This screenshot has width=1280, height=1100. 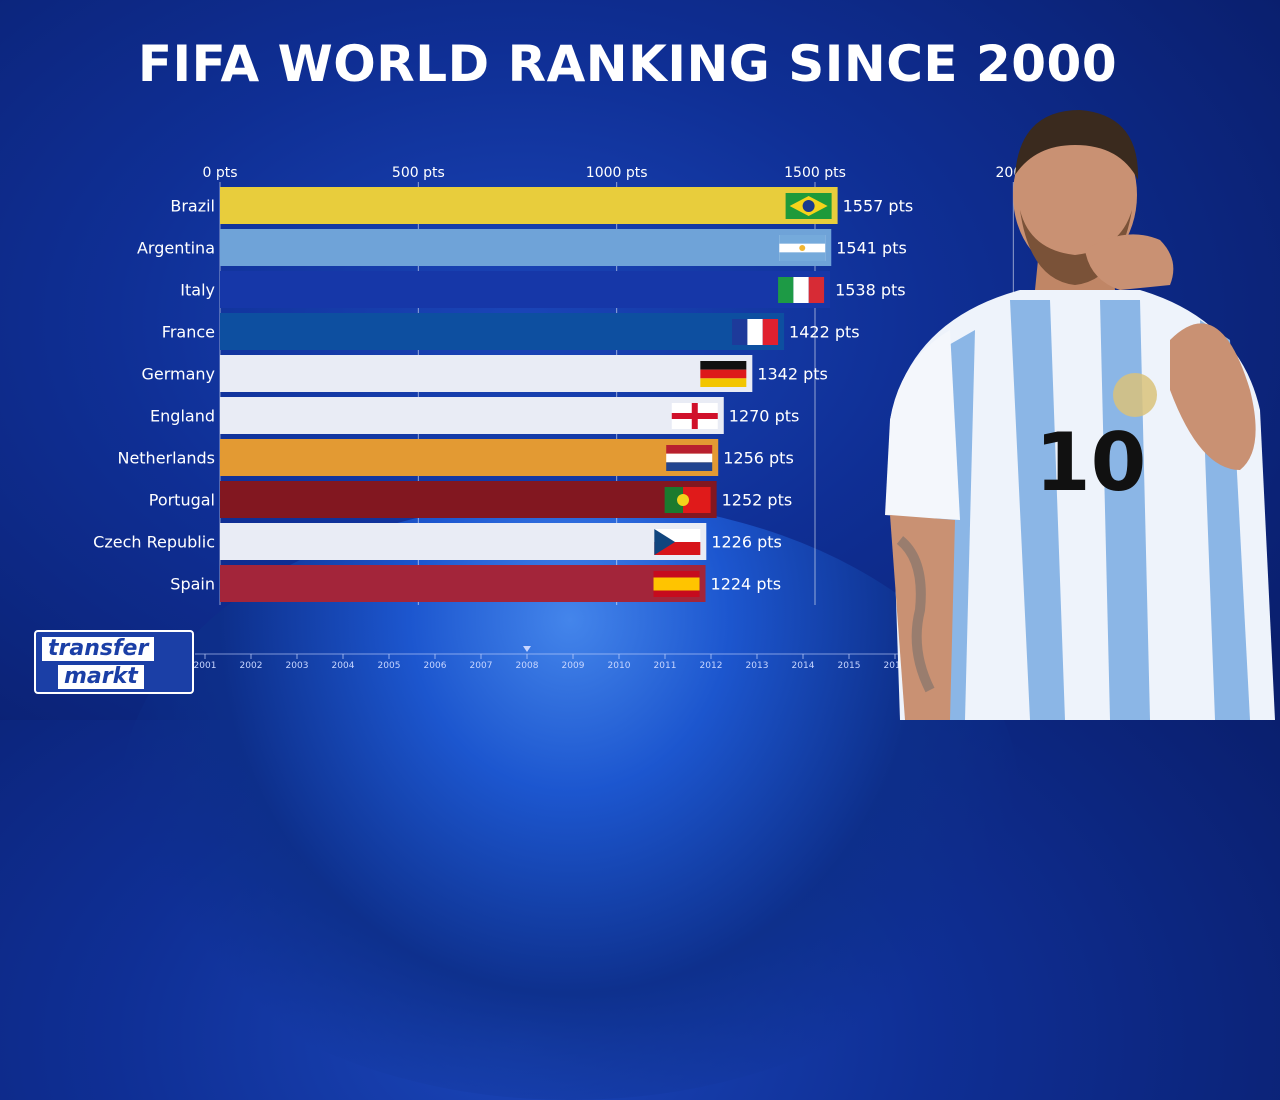 I want to click on bar-england, so click(x=472, y=415).